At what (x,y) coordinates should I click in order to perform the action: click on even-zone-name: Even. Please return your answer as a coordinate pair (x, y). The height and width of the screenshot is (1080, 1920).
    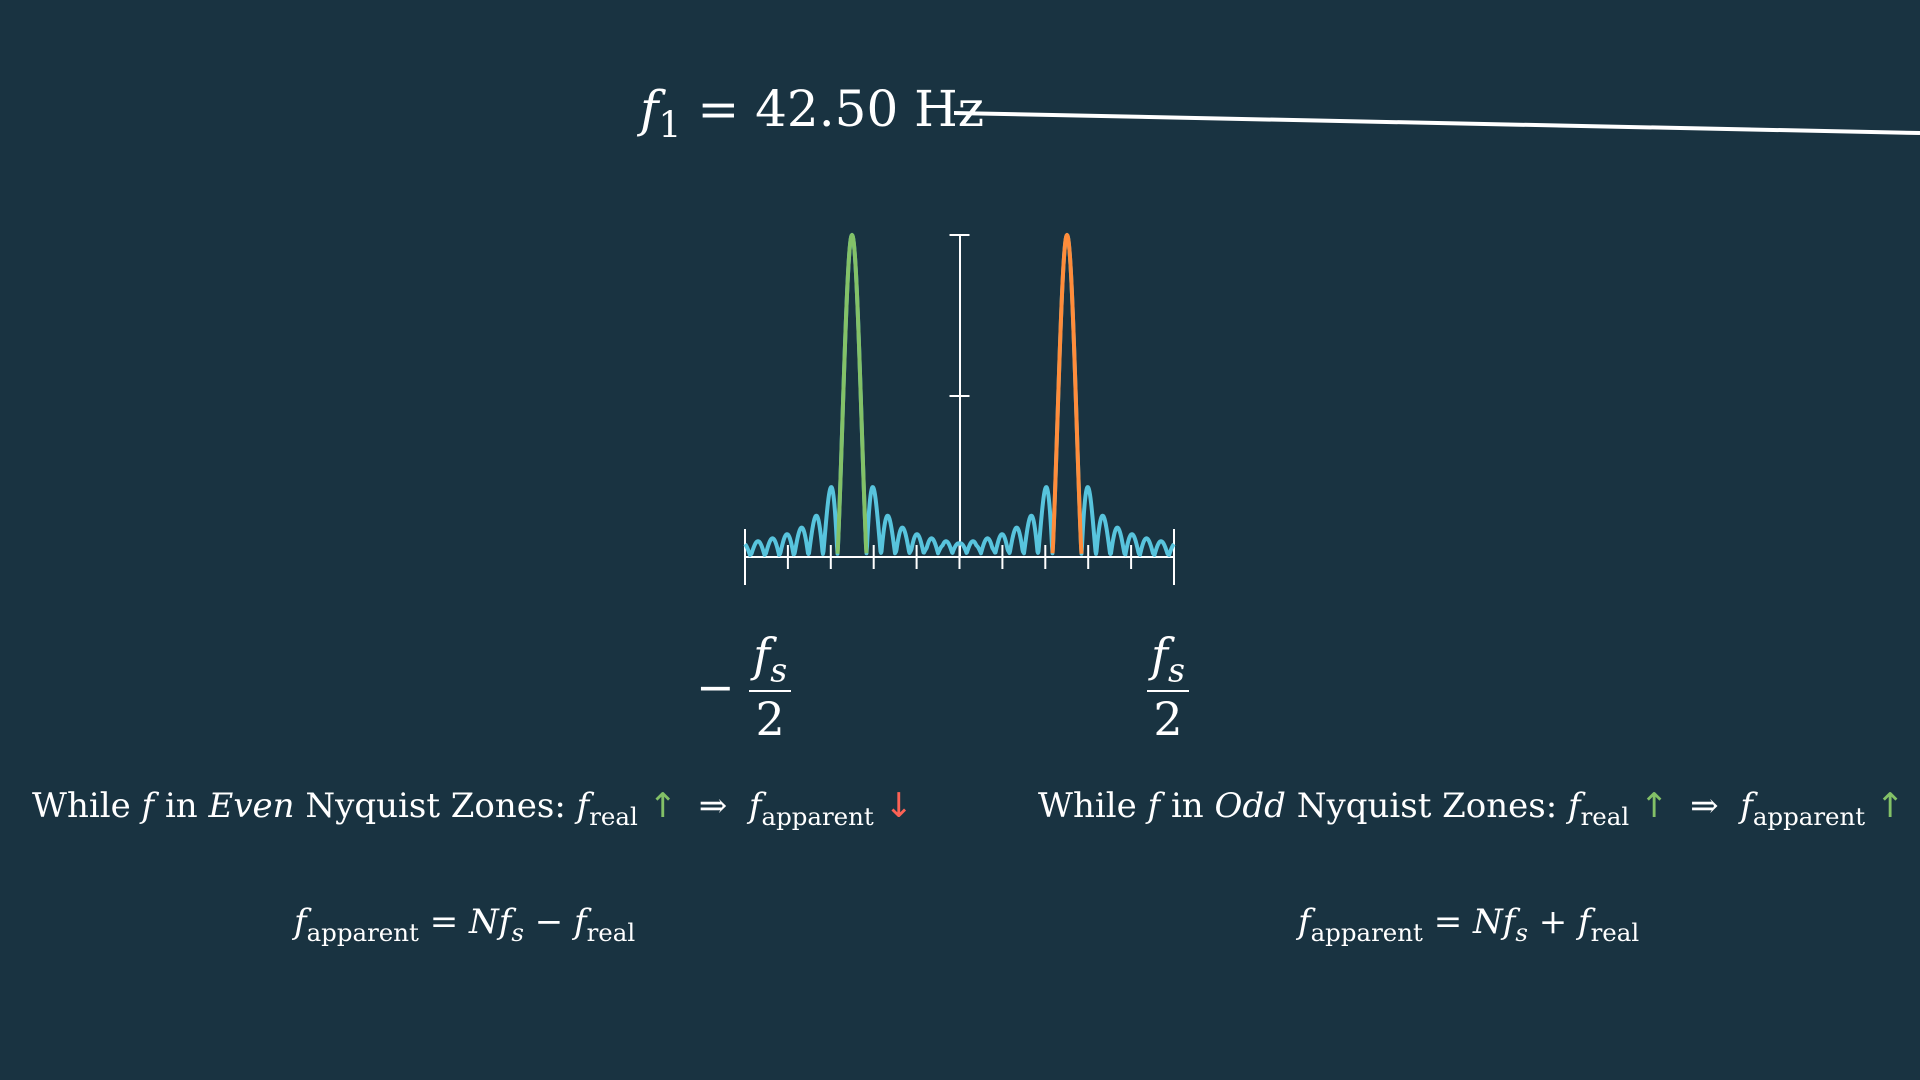
    Looking at the image, I should click on (251, 806).